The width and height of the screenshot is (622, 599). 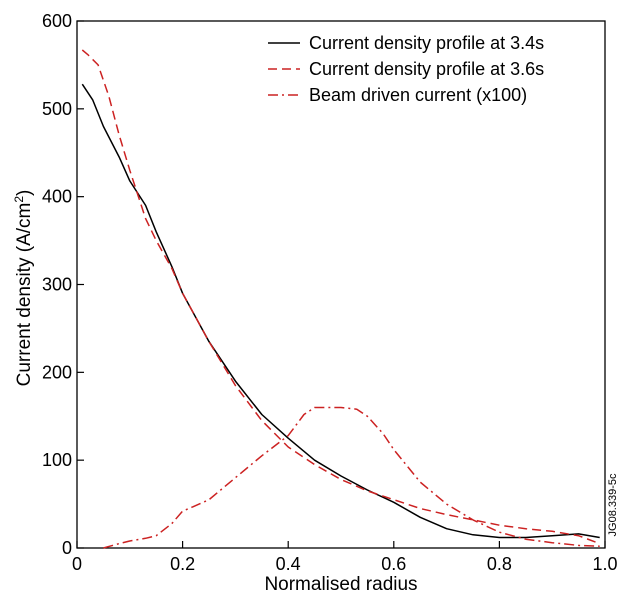 I want to click on x-tick-label: 0, so click(x=77, y=564).